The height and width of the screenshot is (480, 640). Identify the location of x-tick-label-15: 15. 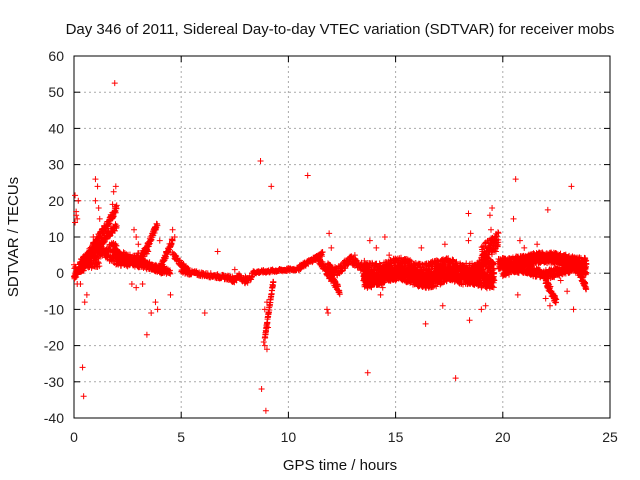
(396, 437).